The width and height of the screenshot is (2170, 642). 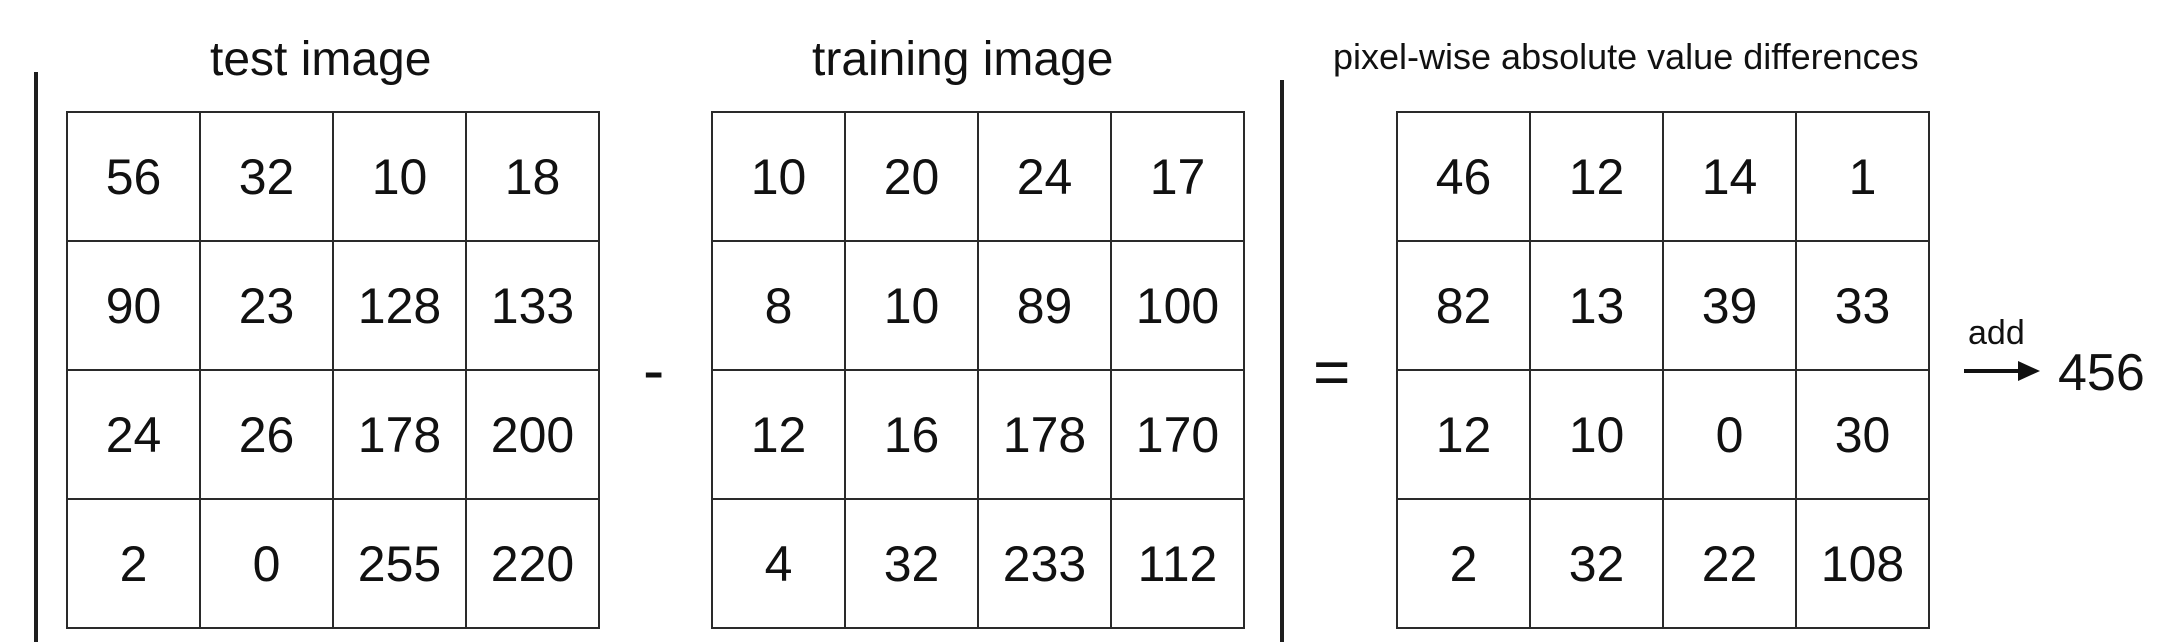 What do you see at coordinates (1626, 56) in the screenshot?
I see `differences-title: pixel-wise absolute value differences` at bounding box center [1626, 56].